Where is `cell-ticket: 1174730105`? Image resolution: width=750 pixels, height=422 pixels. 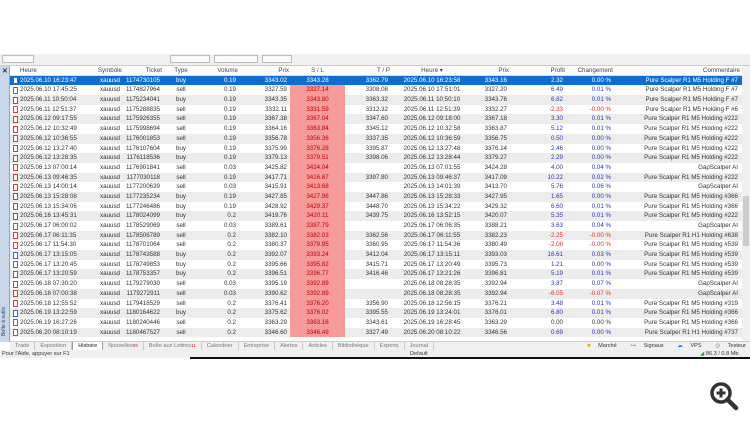
cell-ticket: 1174730105 is located at coordinates (143, 80).